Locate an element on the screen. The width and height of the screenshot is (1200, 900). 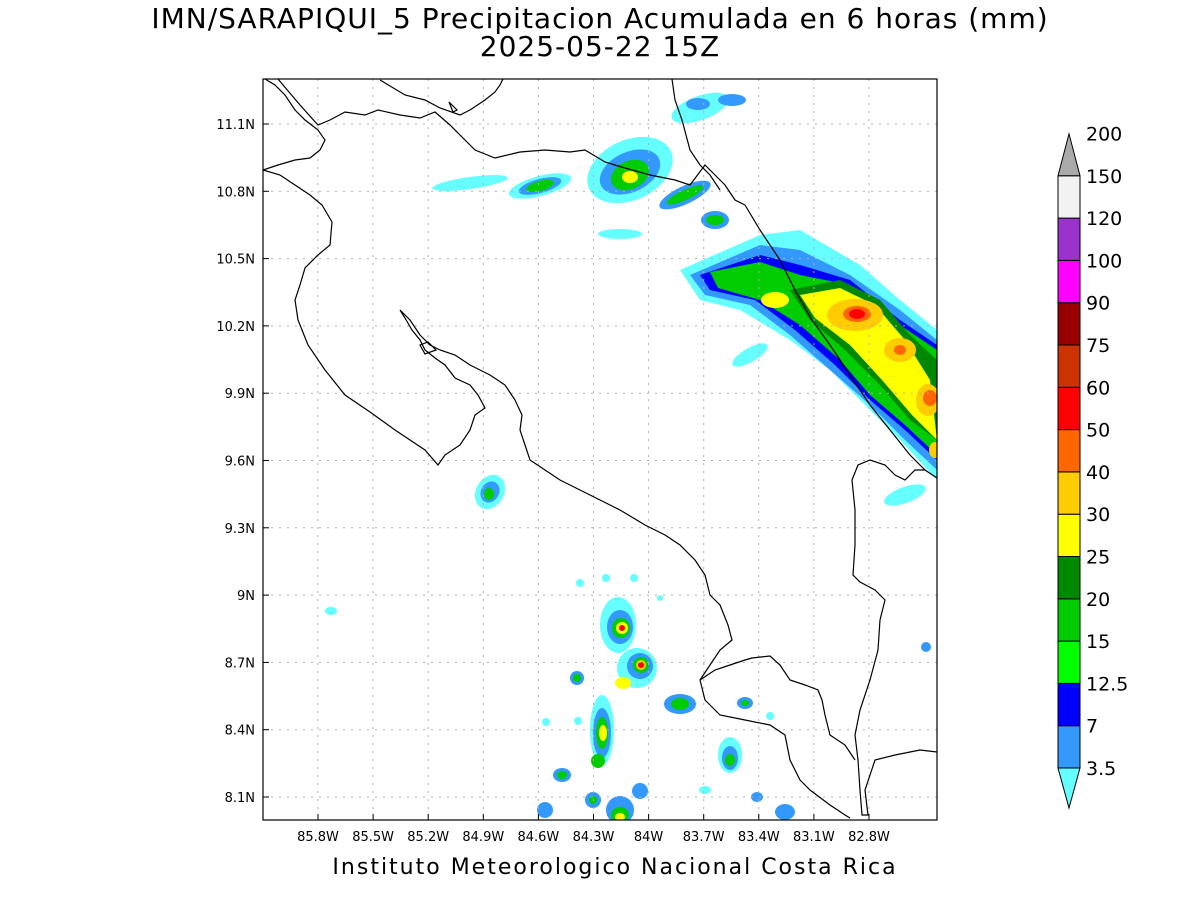
x-tick-label: 83.4W is located at coordinates (759, 837).